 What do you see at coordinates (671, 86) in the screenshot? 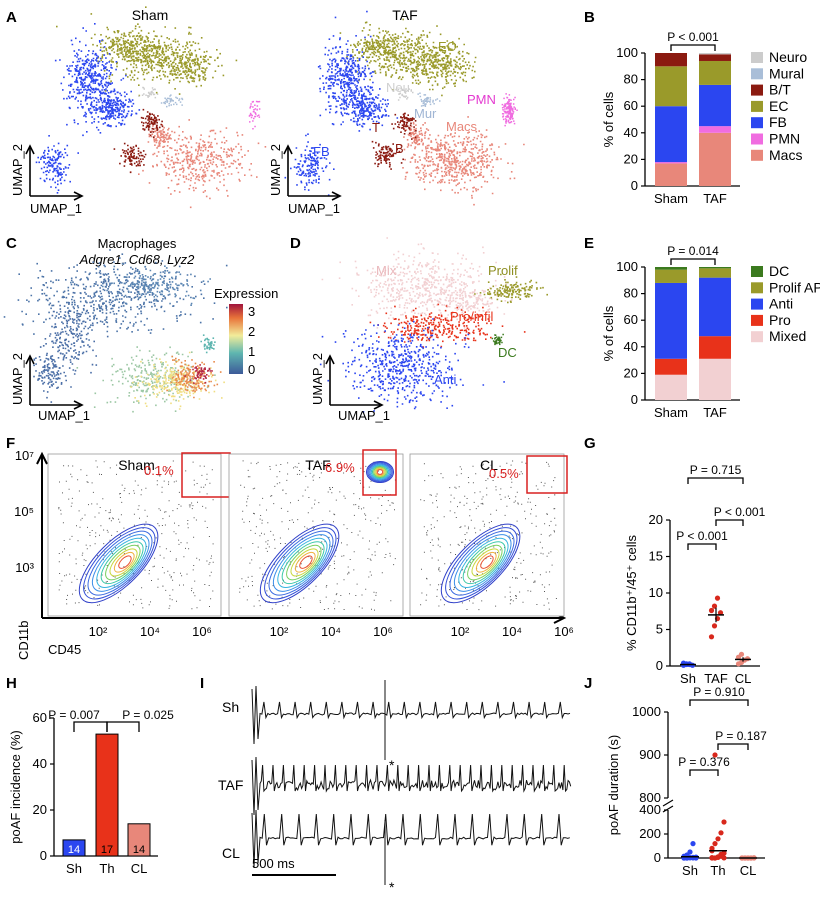
I see `bar-segment-ec` at bounding box center [671, 86].